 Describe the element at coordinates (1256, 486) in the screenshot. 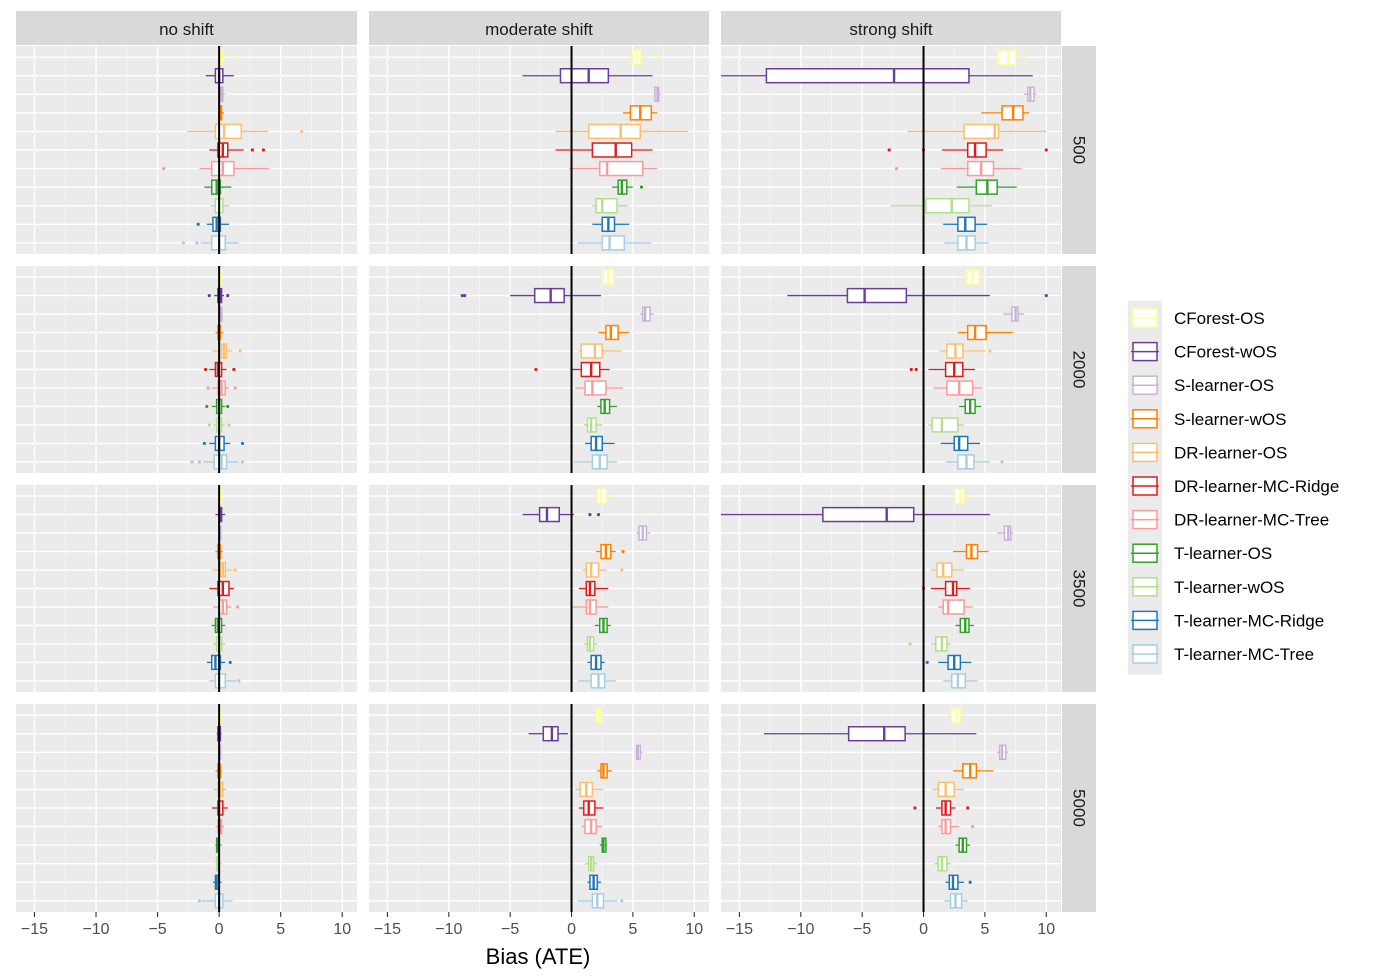

I see `legend-label: DR-learner-MC-Ridge` at that location.